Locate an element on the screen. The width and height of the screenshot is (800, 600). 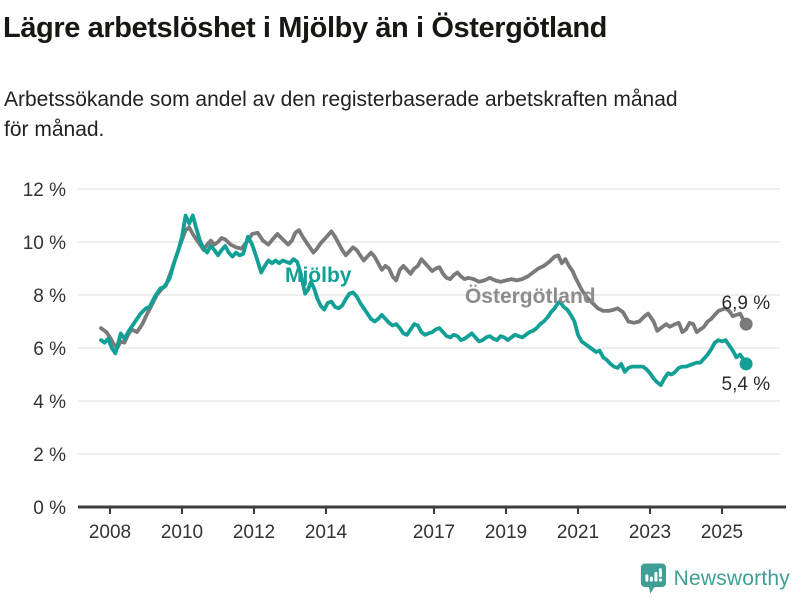
x-tick-label: 2017 is located at coordinates (434, 532).